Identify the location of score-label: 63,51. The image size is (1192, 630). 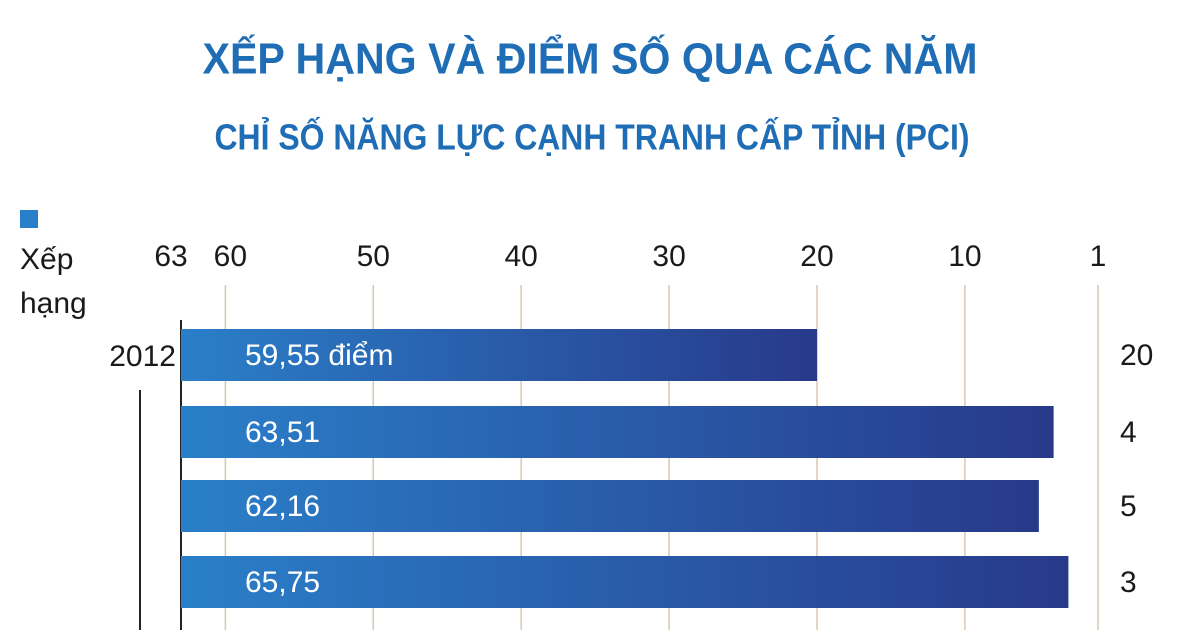
(282, 432).